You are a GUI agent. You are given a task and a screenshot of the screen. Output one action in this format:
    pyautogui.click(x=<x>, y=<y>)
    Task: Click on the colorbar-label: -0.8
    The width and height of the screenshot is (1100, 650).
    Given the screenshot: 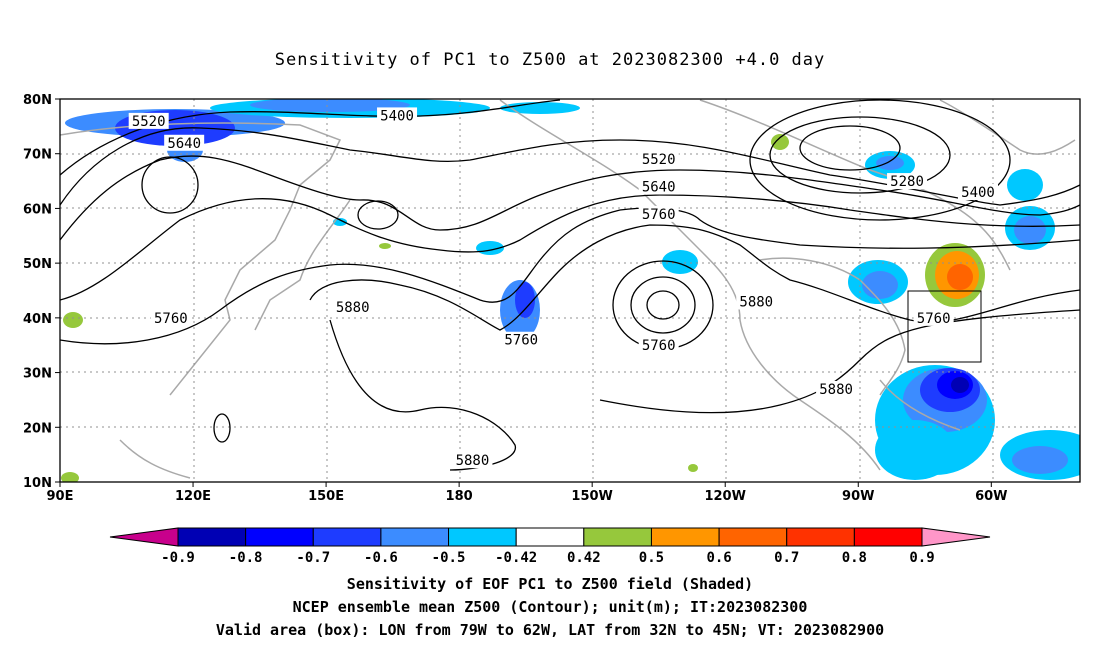 What is the action you would take?
    pyautogui.click(x=246, y=558)
    